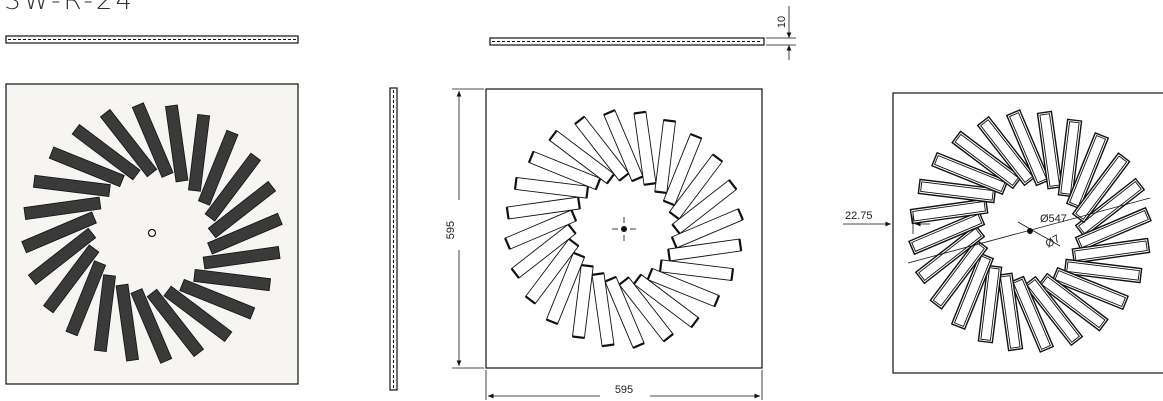 The image size is (1163, 401). I want to click on side-edge-view, so click(393, 239).